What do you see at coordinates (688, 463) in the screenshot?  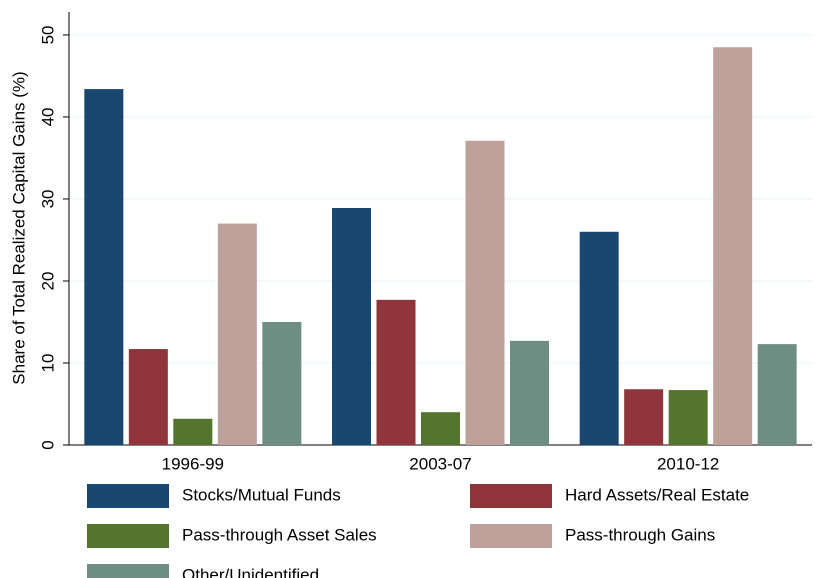 I see `x-tick-label: 2010-12` at bounding box center [688, 463].